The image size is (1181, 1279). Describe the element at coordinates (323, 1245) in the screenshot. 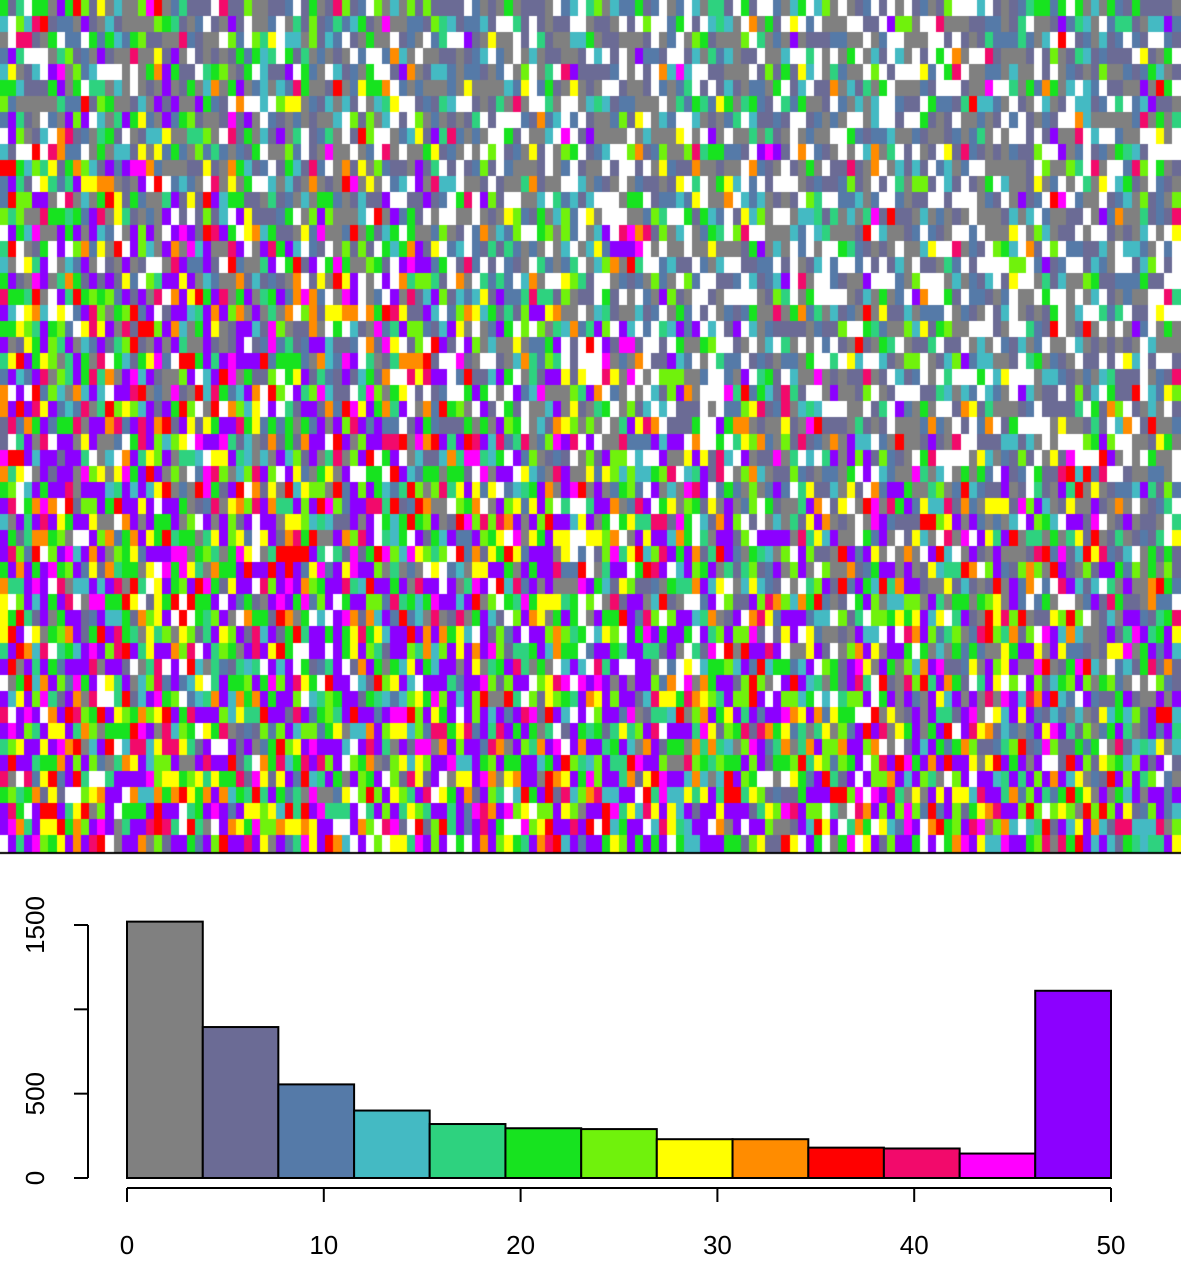

I see `x-tick-label-1: 10` at that location.